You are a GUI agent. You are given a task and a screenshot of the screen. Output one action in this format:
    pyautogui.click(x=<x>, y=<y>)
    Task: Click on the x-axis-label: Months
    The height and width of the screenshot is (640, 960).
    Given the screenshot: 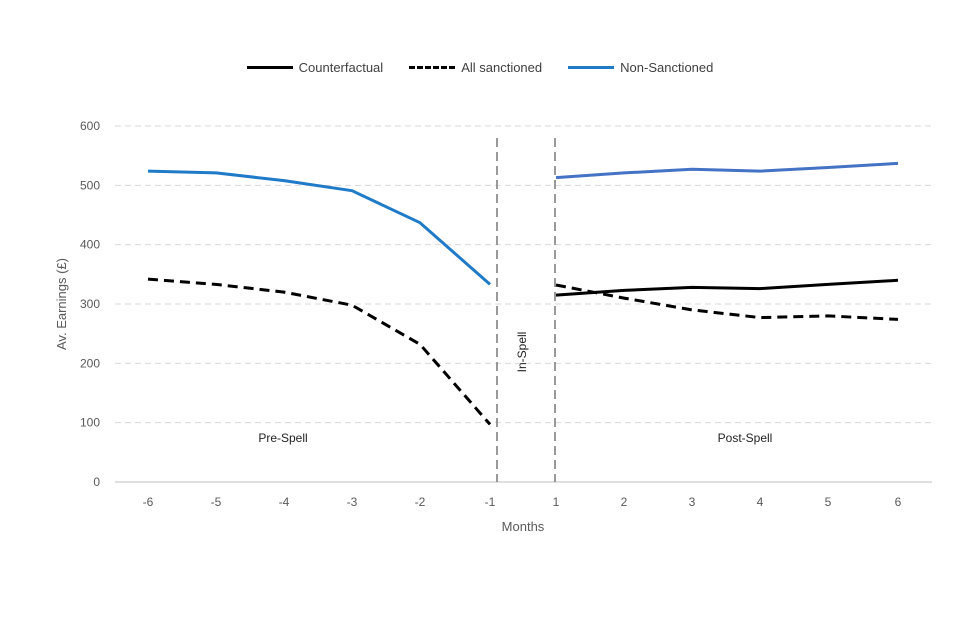 What is the action you would take?
    pyautogui.click(x=523, y=526)
    